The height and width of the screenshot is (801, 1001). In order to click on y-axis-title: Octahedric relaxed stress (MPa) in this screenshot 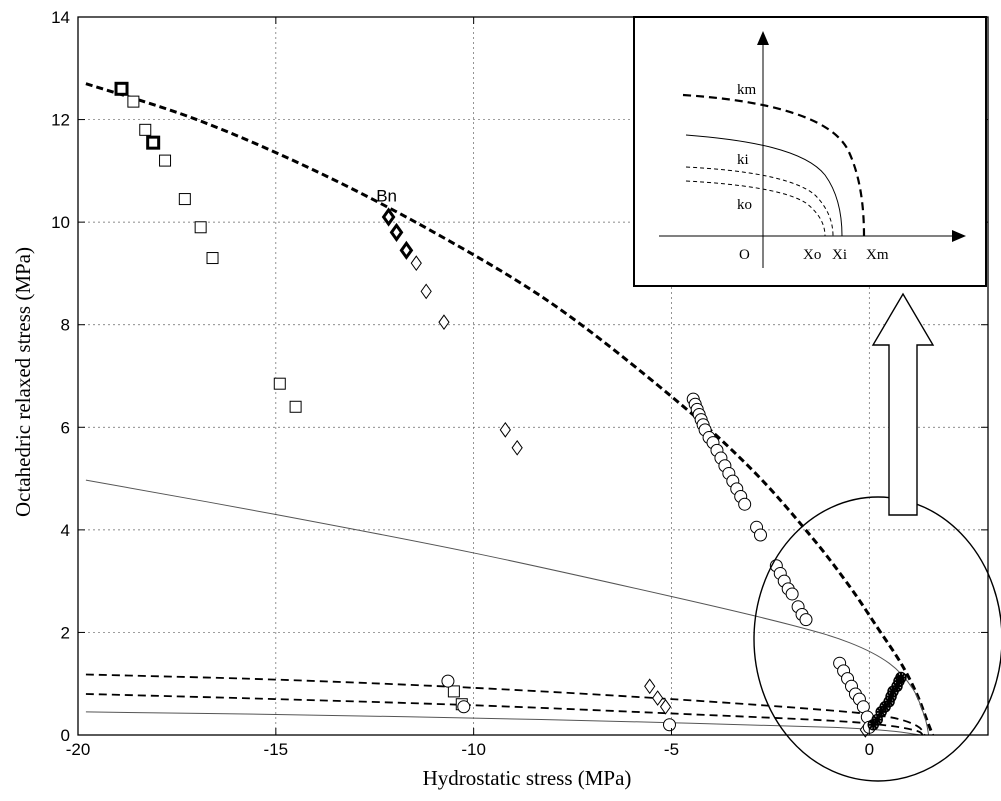, I will do `click(23, 382)`.